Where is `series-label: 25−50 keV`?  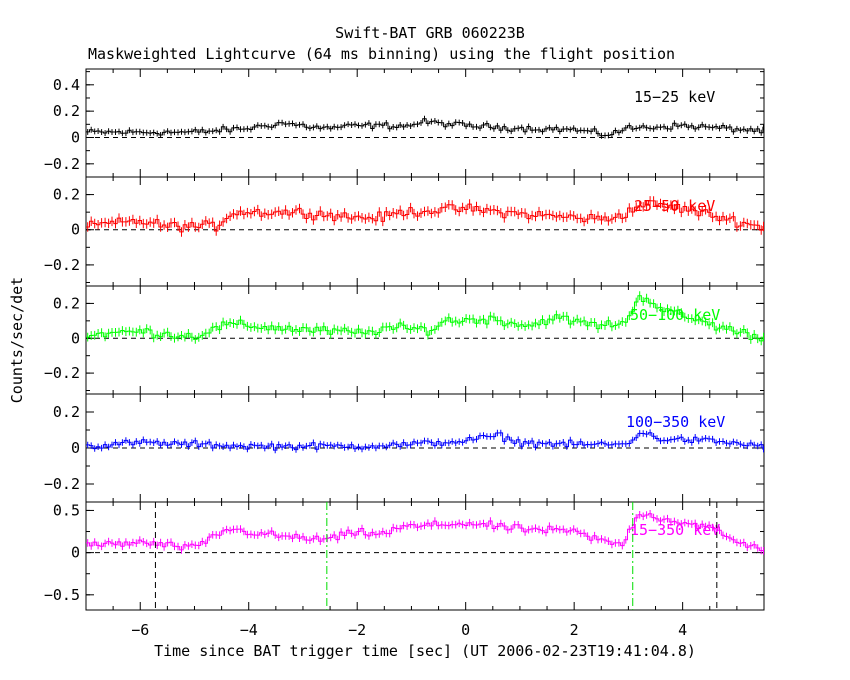
series-label: 25−50 keV is located at coordinates (674, 206).